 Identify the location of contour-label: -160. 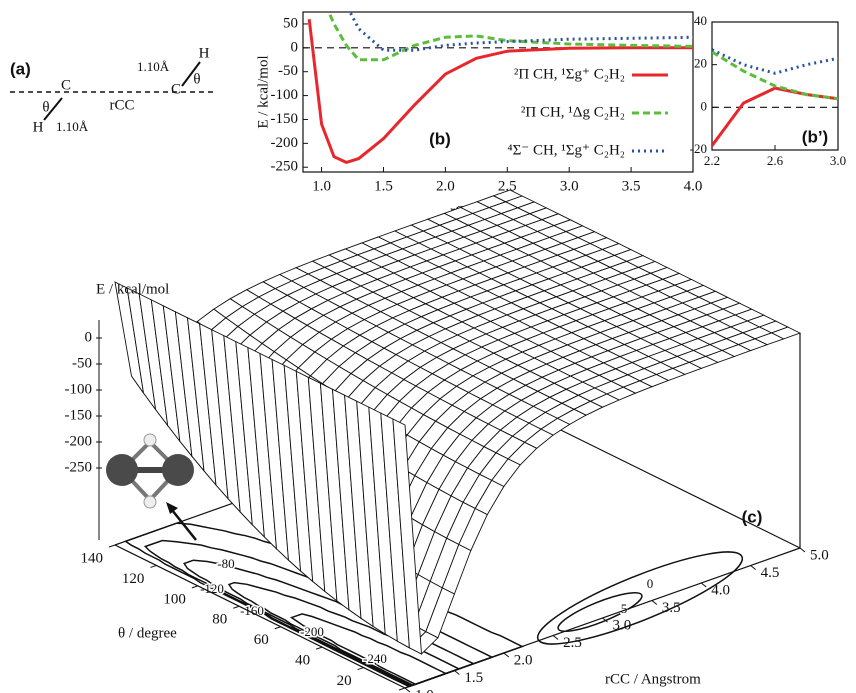
(252, 610).